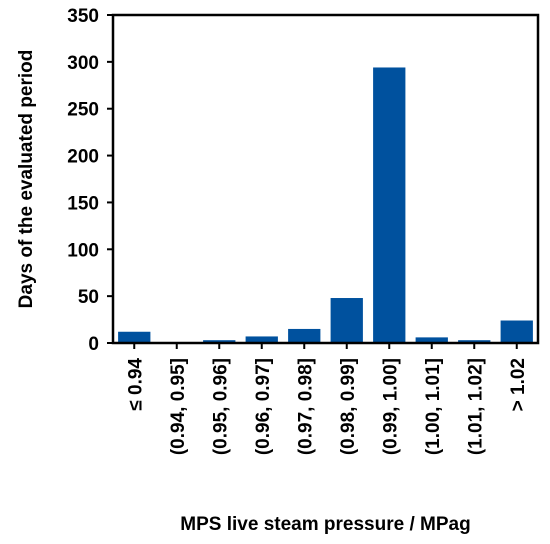 This screenshot has width=550, height=544. What do you see at coordinates (83, 110) in the screenshot?
I see `y-tick-label-5: 250` at bounding box center [83, 110].